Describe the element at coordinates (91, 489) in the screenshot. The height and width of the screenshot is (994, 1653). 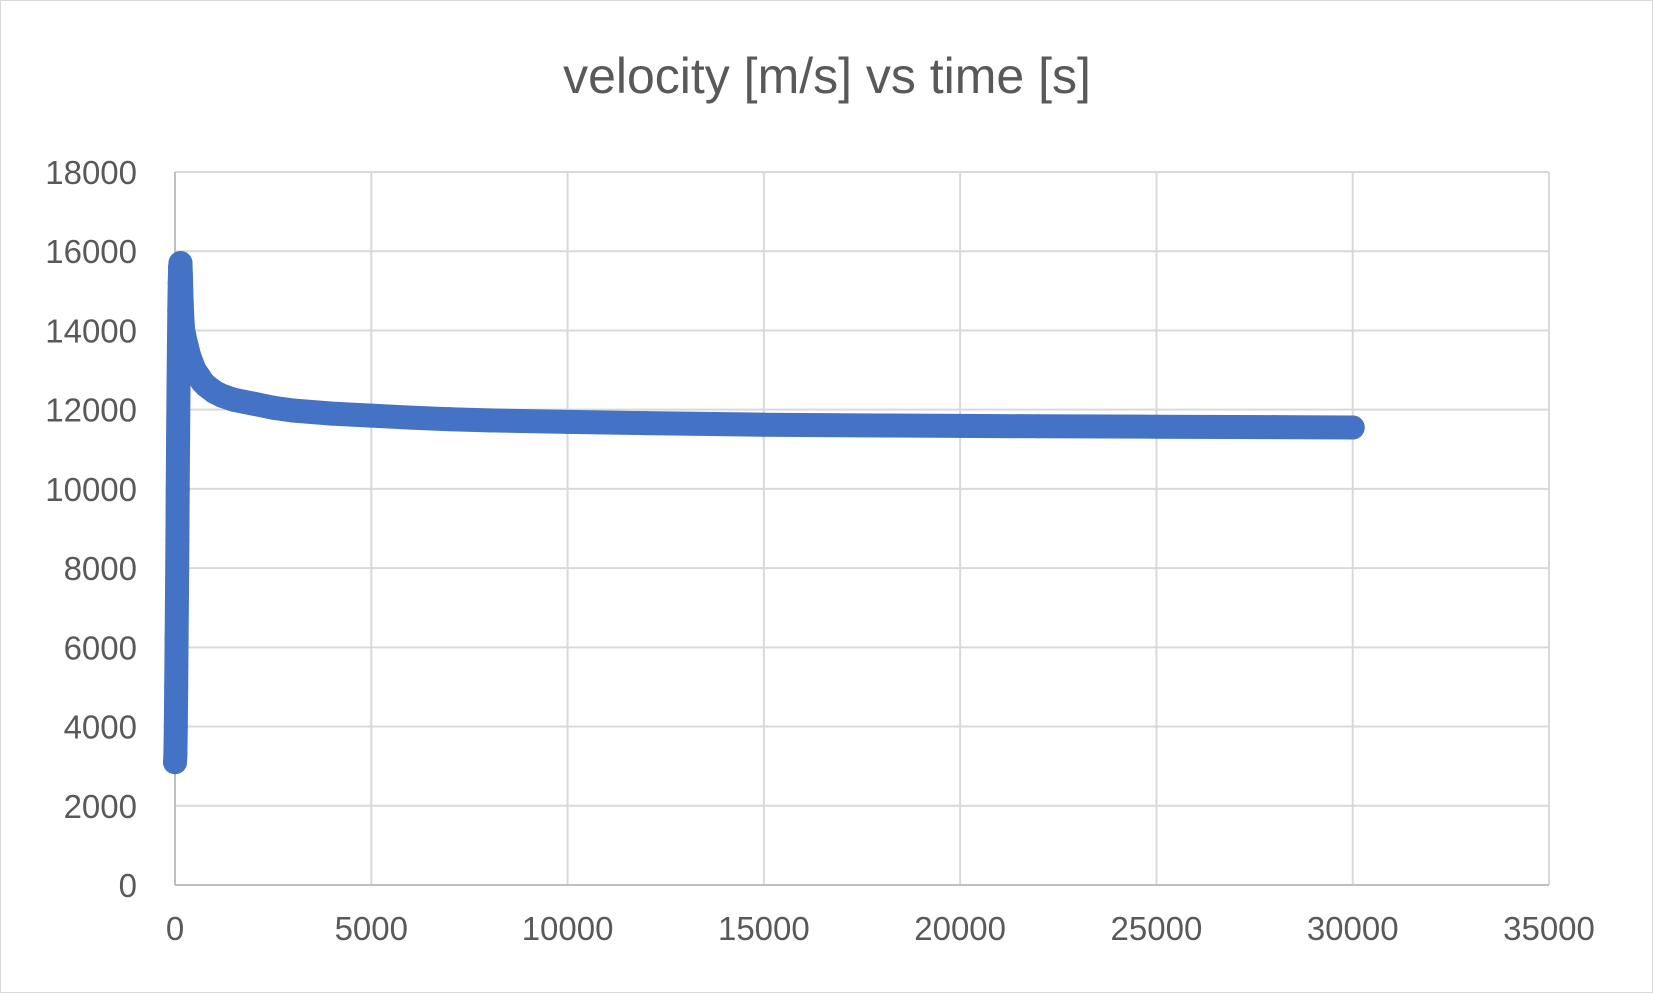
I see `y-tick-label: 10000` at that location.